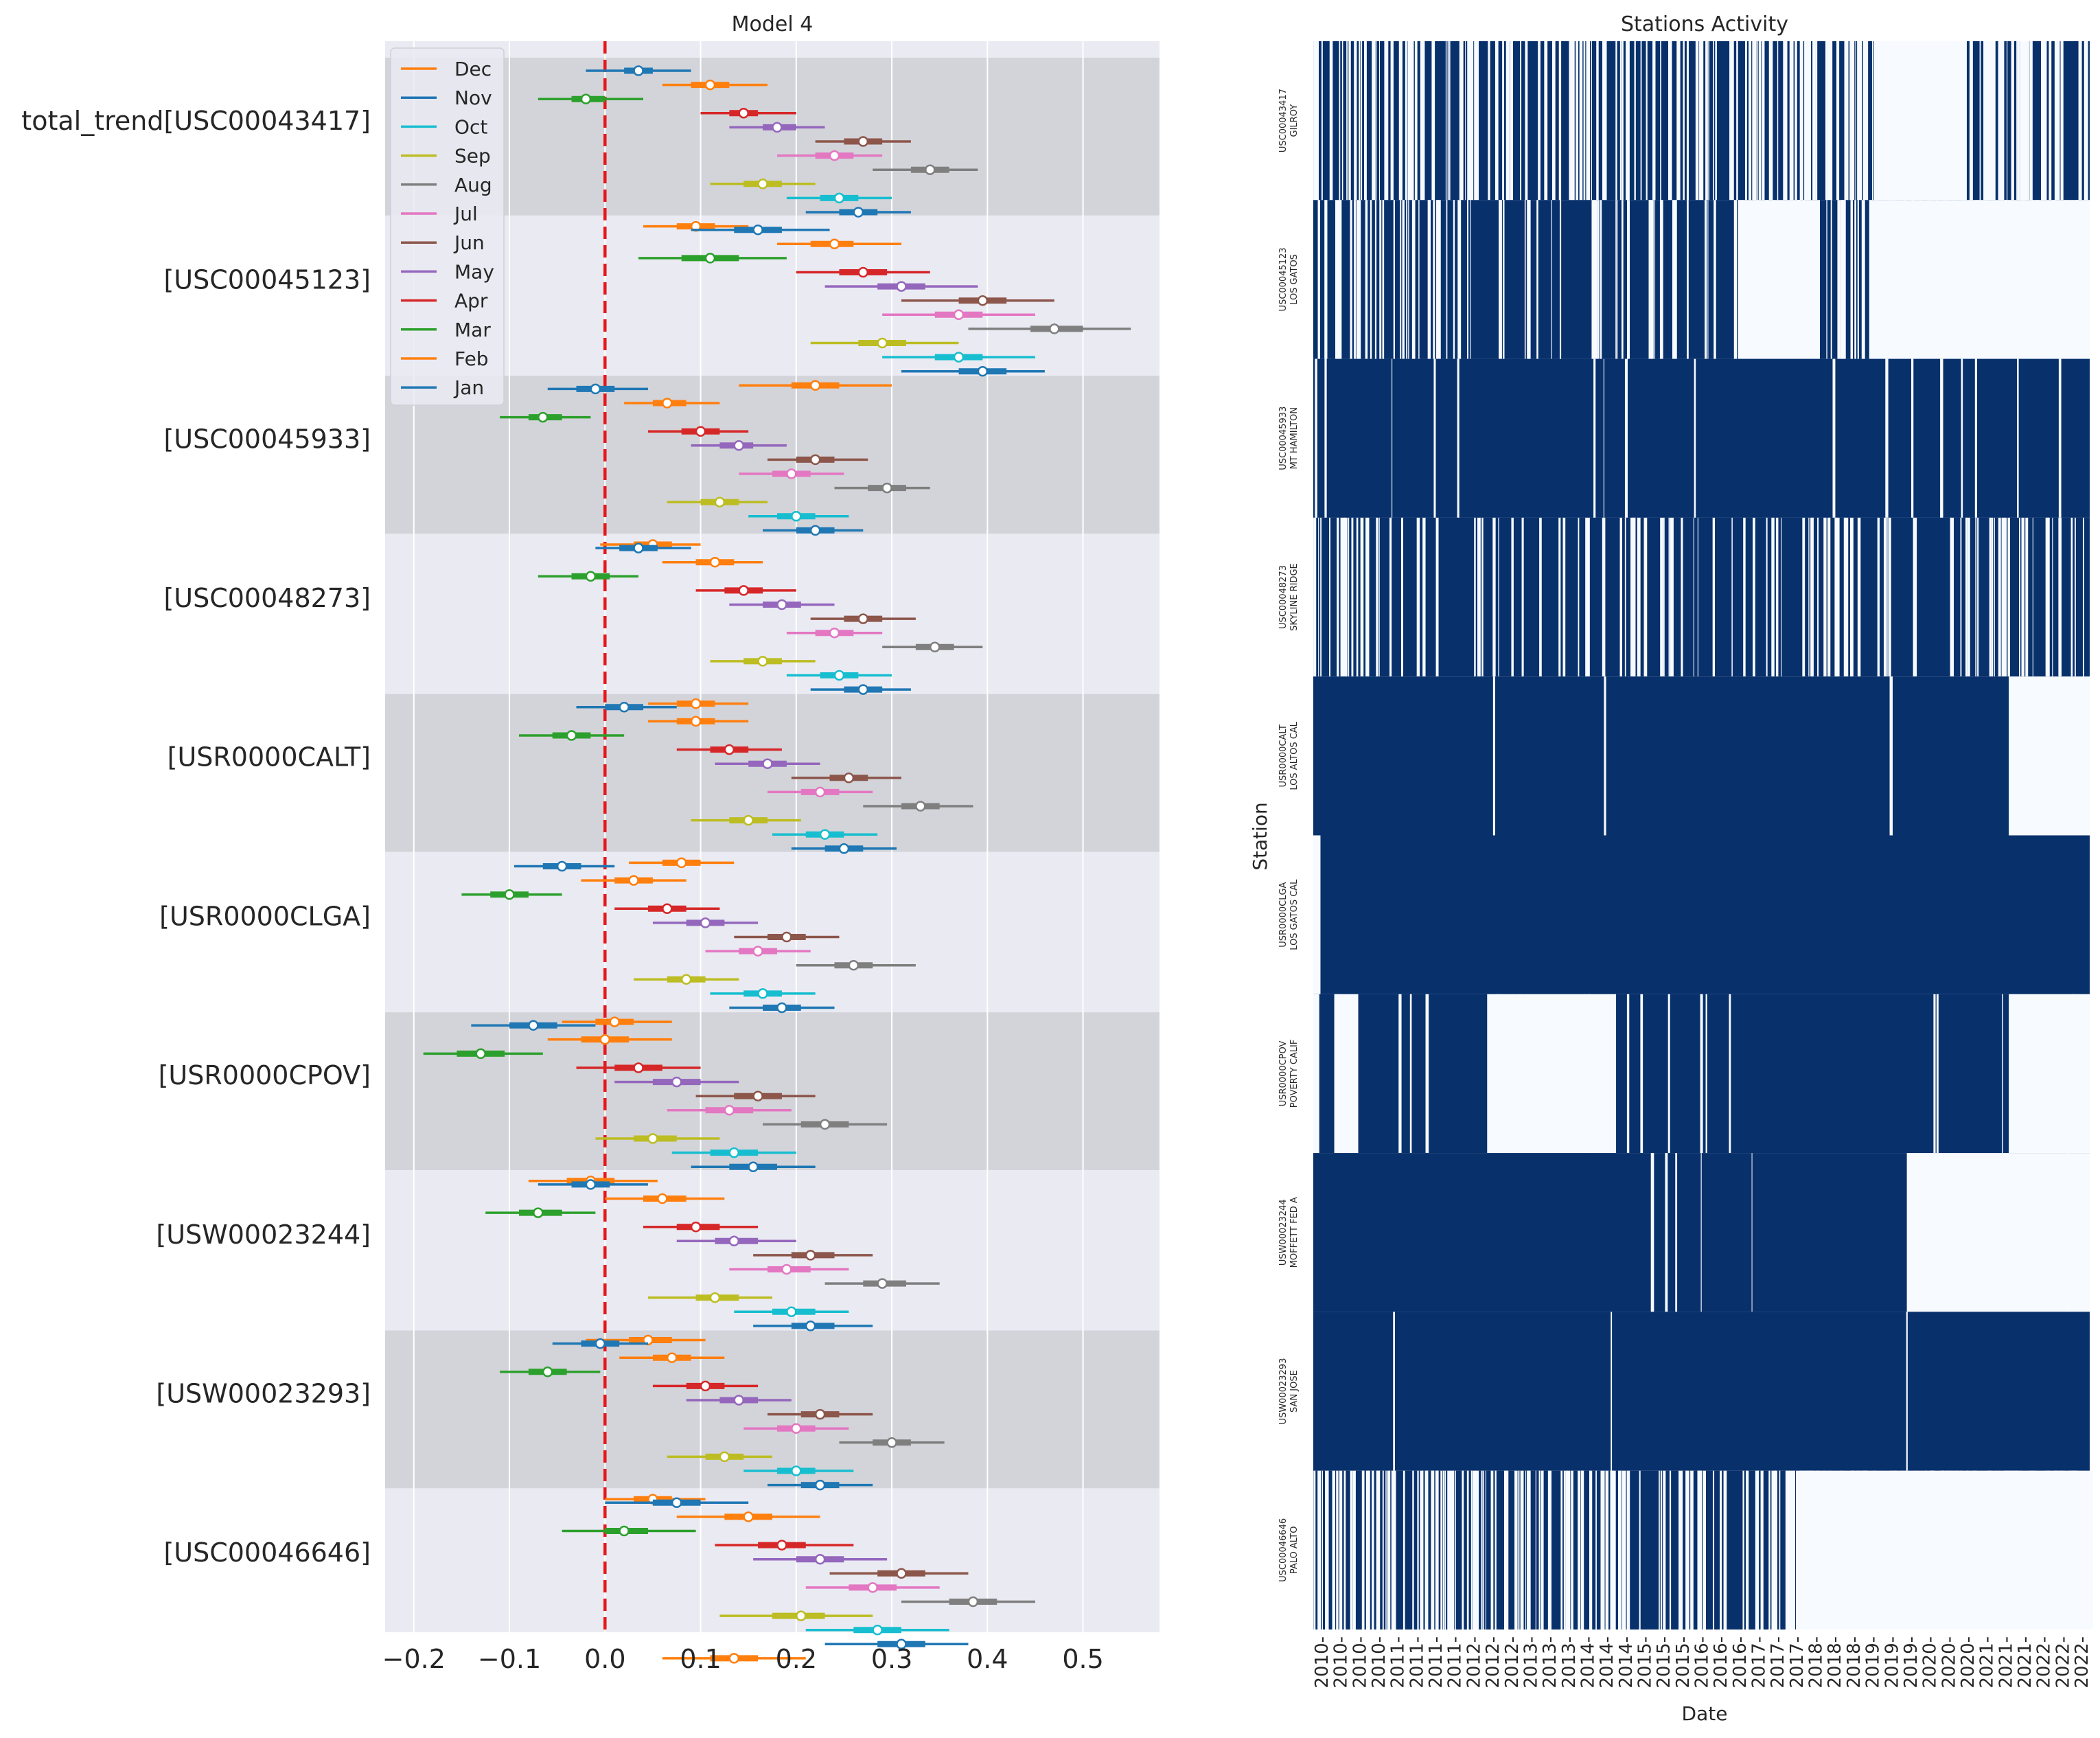  I want to click on station-name-label: LOS GATOS, so click(1295, 280).